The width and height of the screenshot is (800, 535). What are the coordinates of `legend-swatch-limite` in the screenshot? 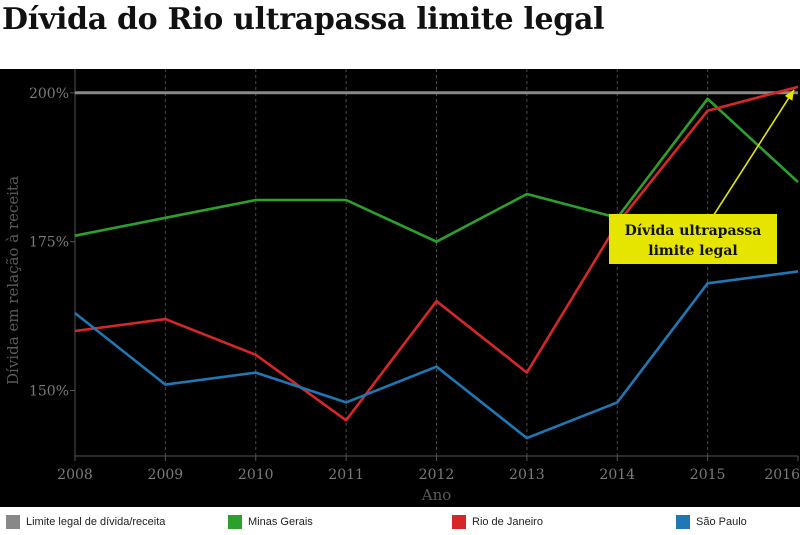 It's located at (13, 522).